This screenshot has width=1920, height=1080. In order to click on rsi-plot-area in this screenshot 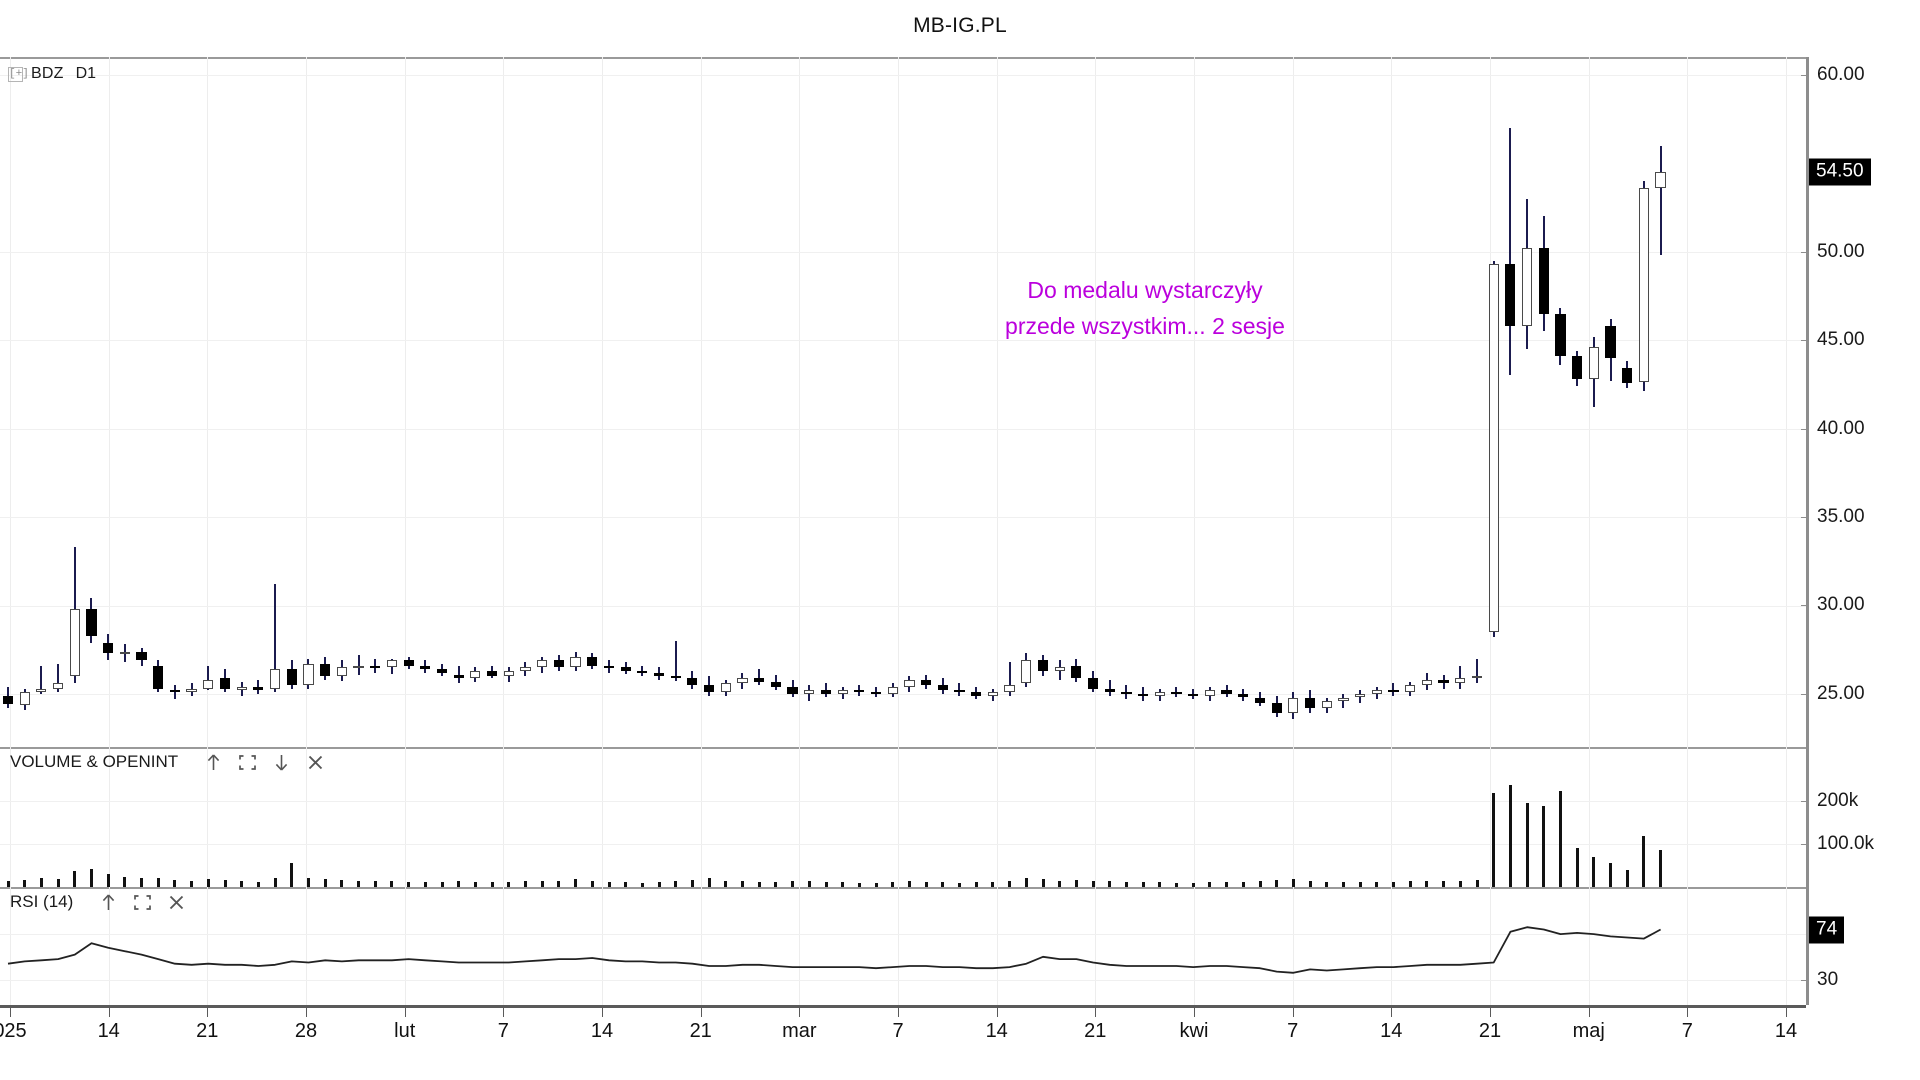, I will do `click(903, 946)`.